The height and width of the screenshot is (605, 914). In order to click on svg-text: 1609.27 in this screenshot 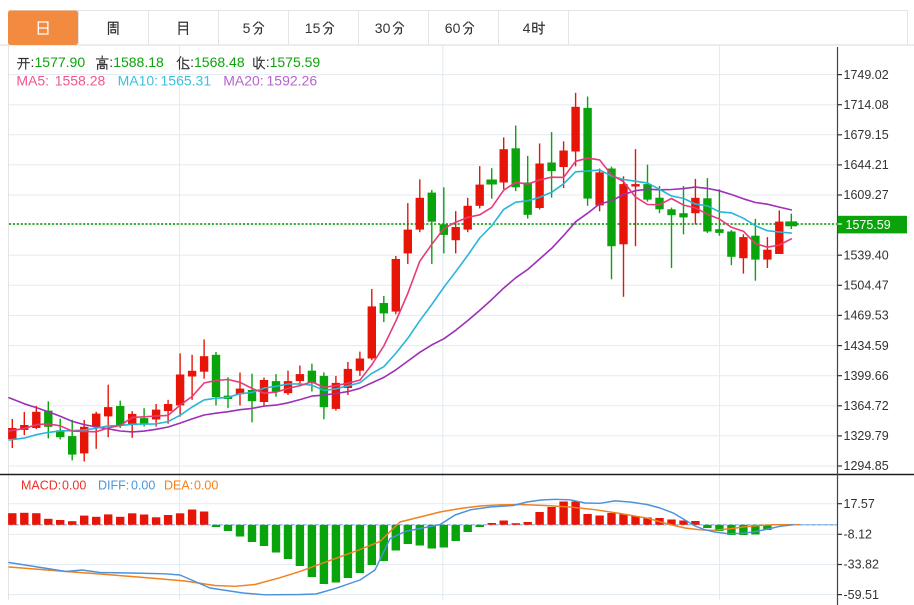, I will do `click(866, 195)`.